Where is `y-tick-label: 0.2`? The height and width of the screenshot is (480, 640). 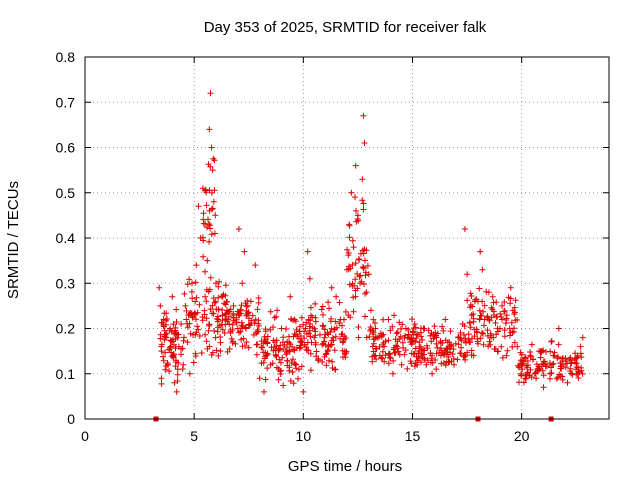 y-tick-label: 0.2 is located at coordinates (66, 329).